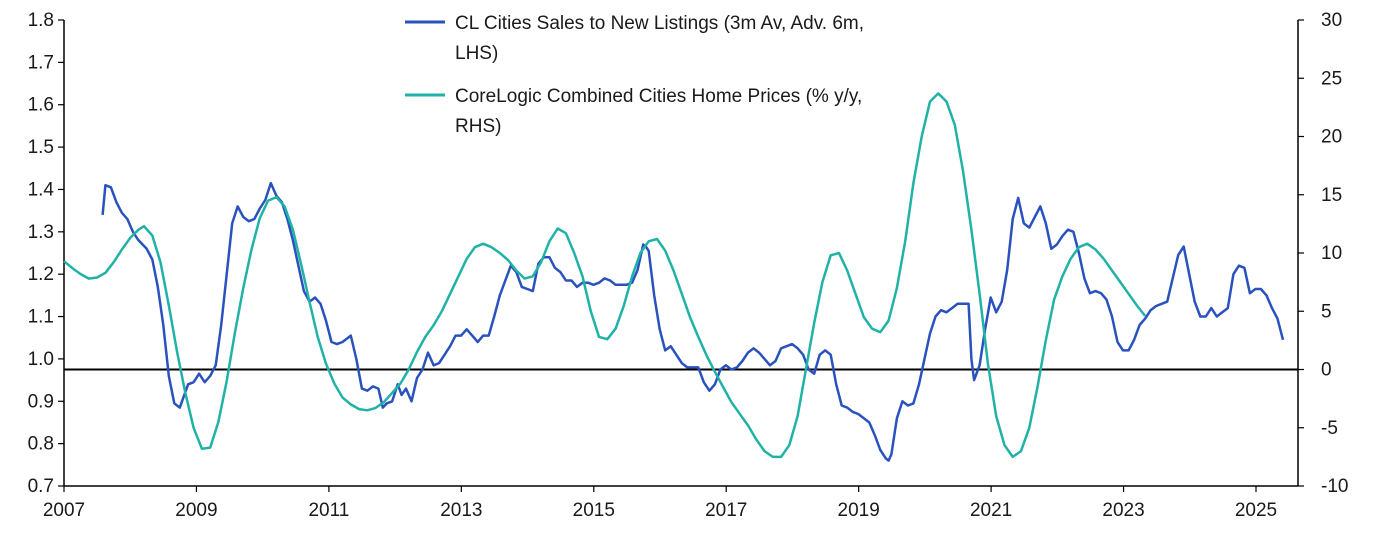 This screenshot has width=1375, height=545. I want to click on left-tick-label: 1.6, so click(41, 105).